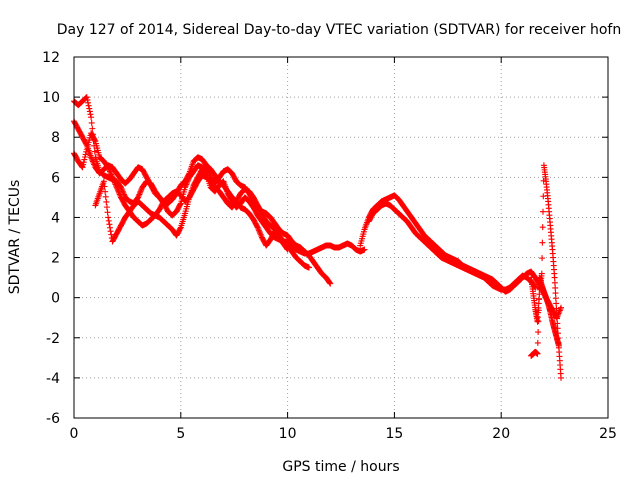  I want to click on y-tick-label: 8, so click(55, 138).